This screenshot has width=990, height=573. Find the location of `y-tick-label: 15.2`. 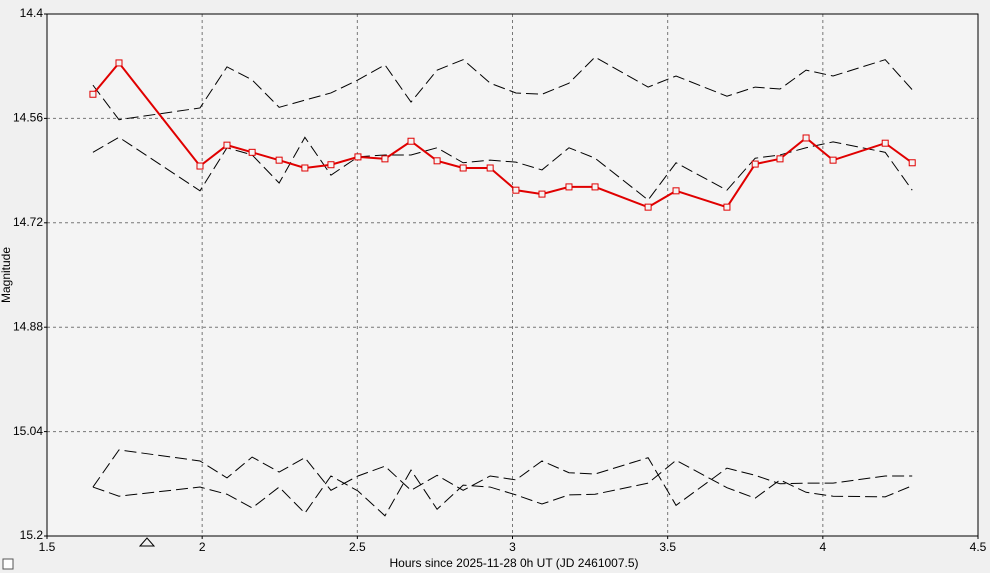

y-tick-label: 15.2 is located at coordinates (32, 535).